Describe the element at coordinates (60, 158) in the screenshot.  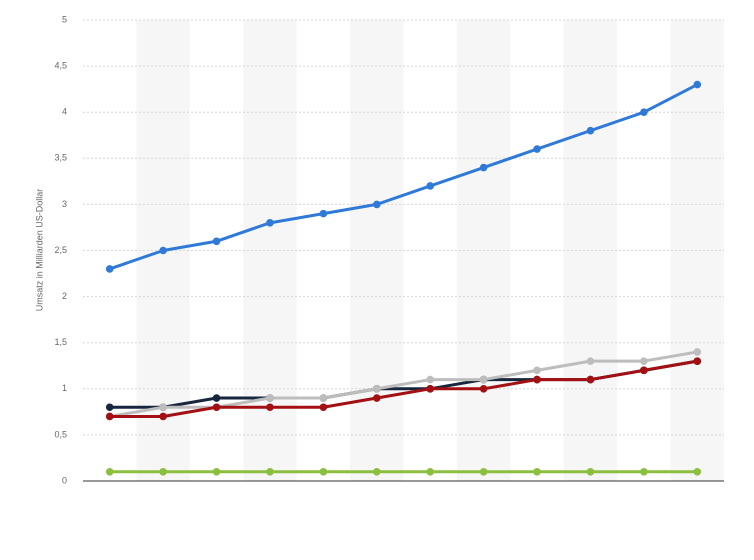
I see `y-tick-label: 3,5` at that location.